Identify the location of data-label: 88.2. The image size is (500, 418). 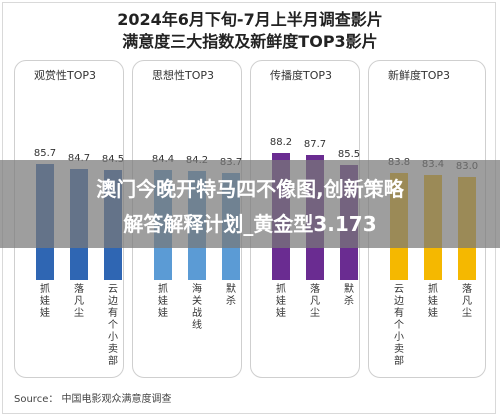
(281, 143).